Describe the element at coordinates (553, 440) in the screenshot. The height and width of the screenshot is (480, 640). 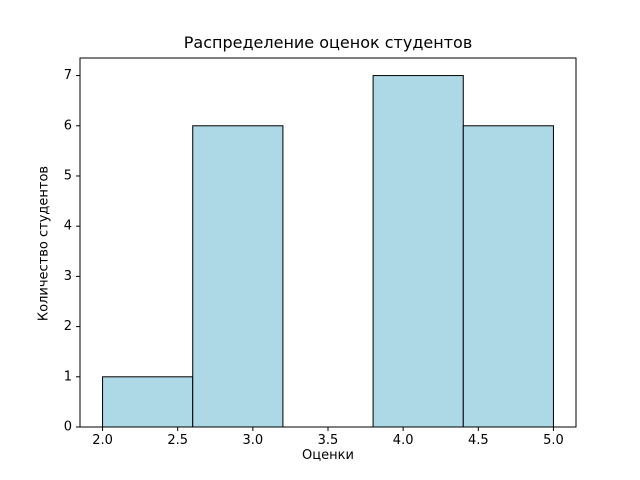
I see `x-tick-label: 5.0` at that location.